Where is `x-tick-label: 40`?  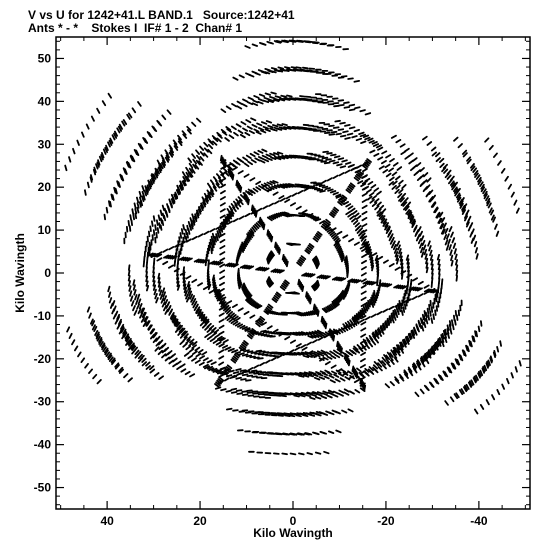
x-tick-label: 40 is located at coordinates (107, 521).